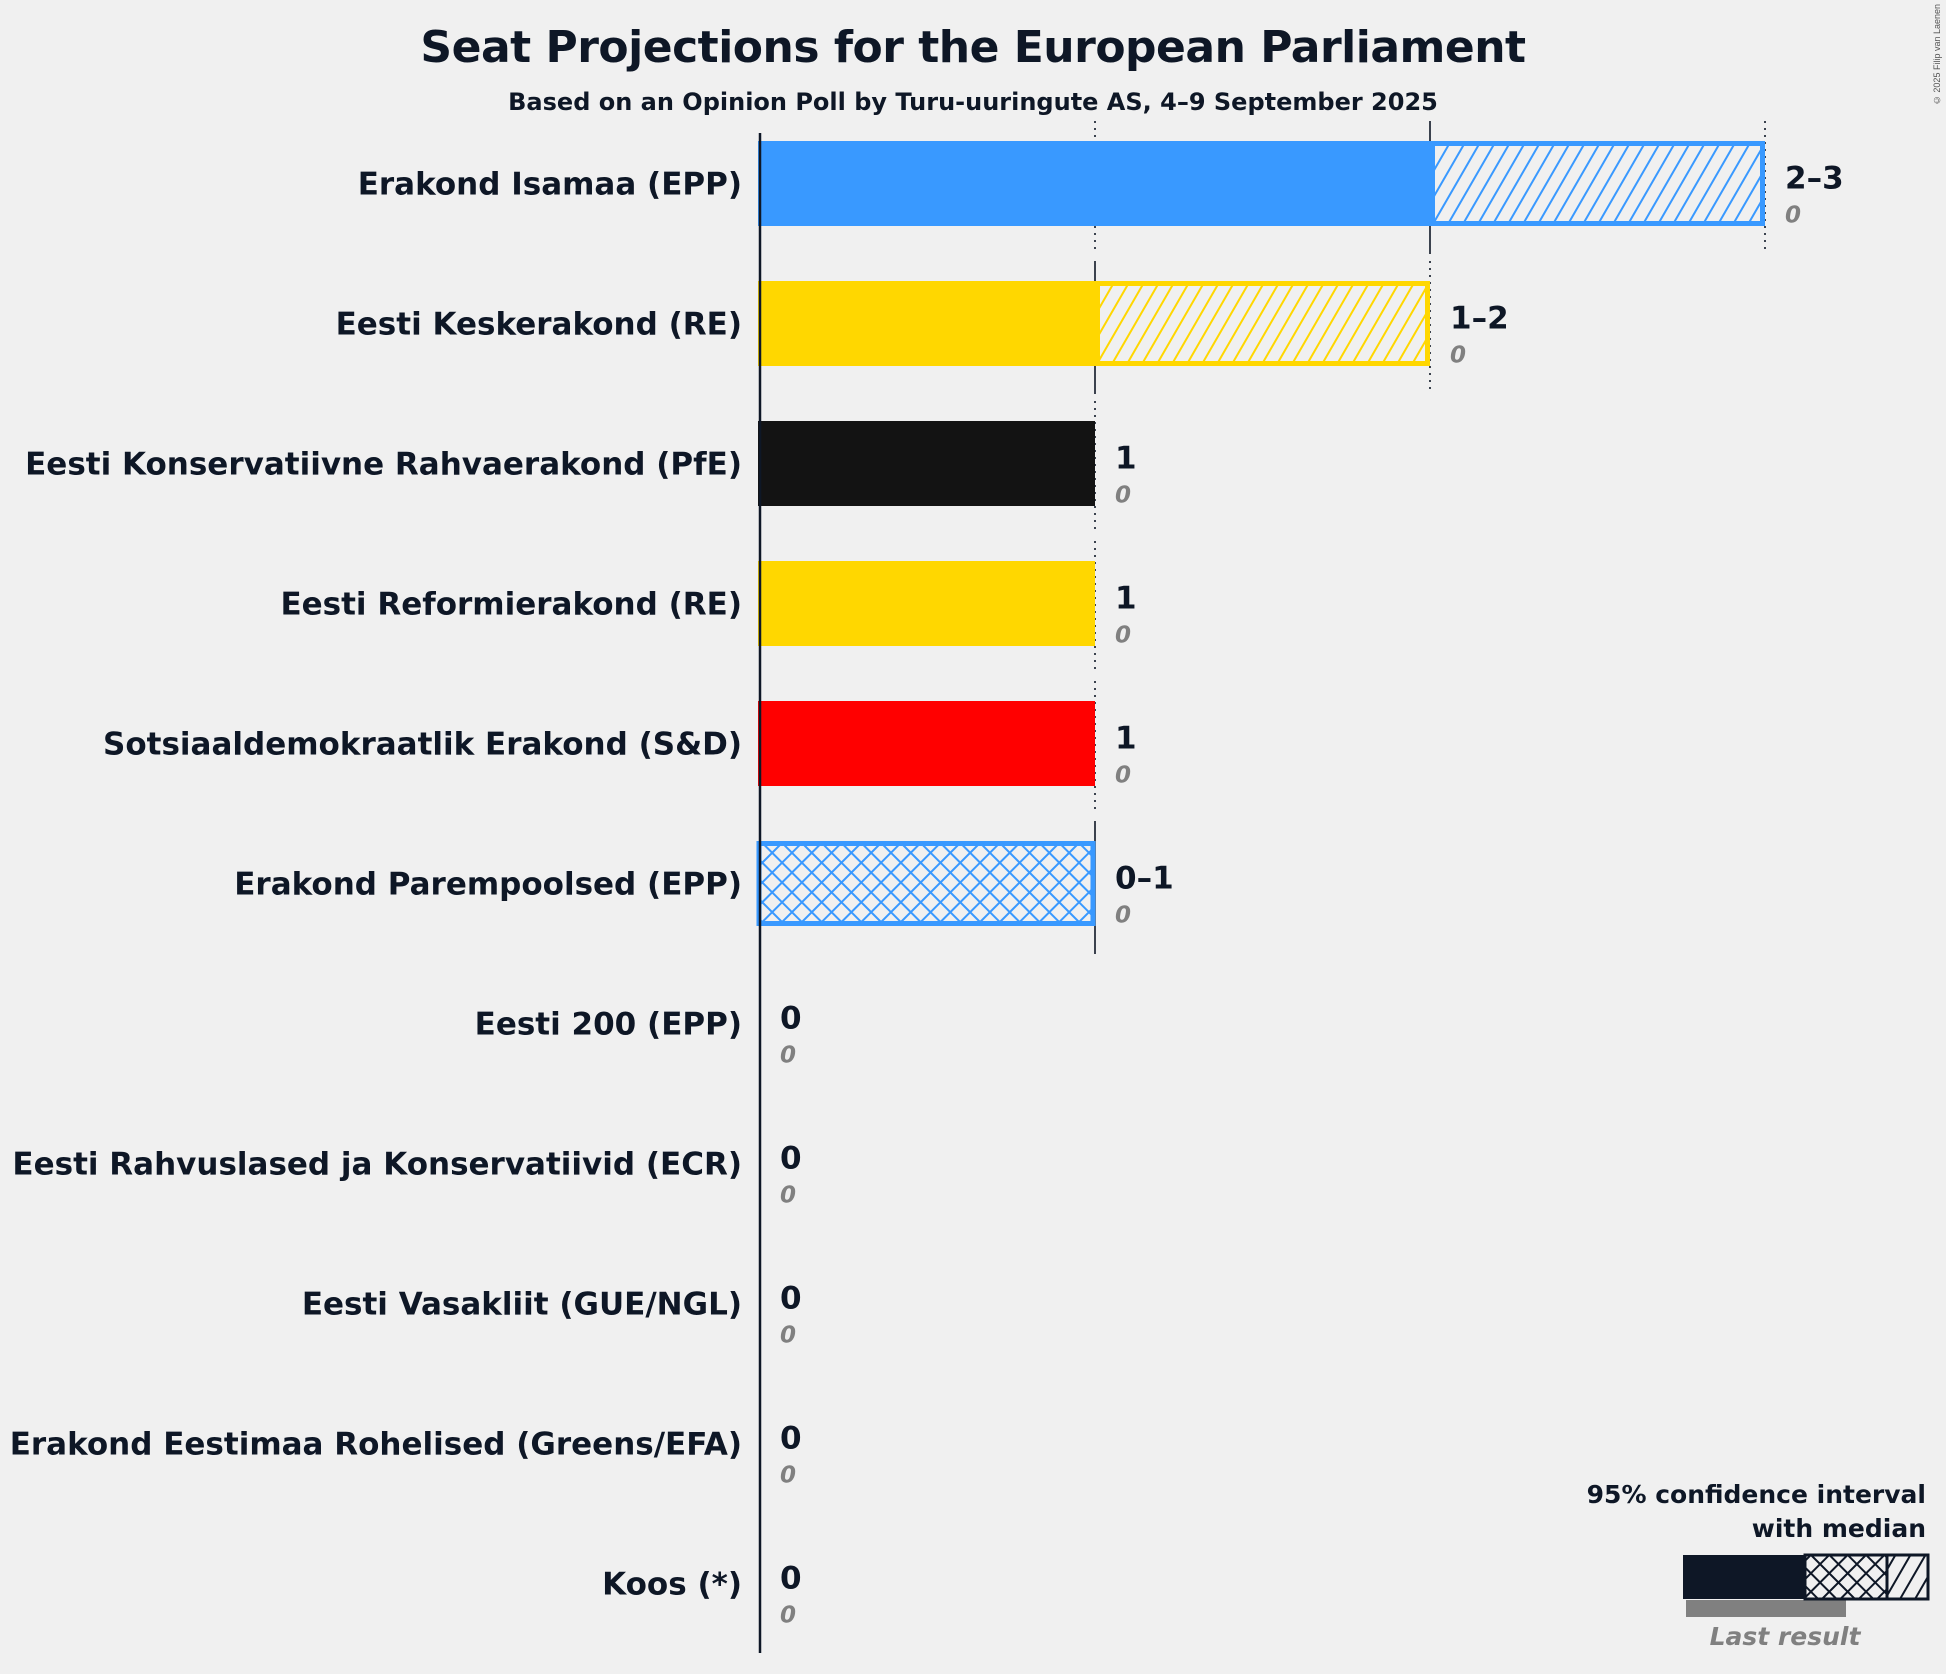  What do you see at coordinates (1846, 1577) in the screenshot?
I see `legend-crosshatch-segment` at bounding box center [1846, 1577].